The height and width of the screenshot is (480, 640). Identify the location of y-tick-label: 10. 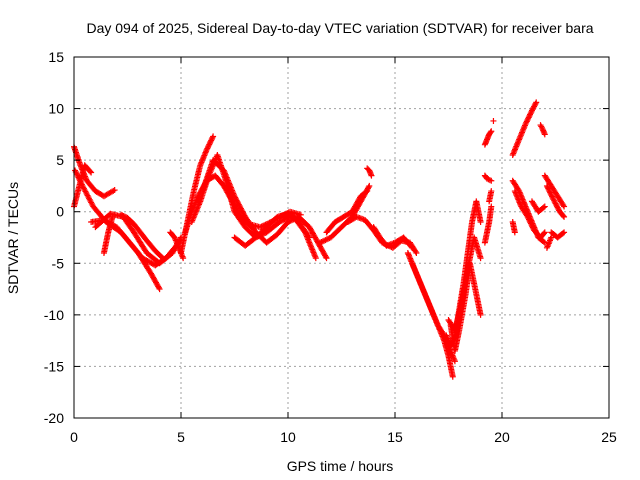
(56, 109).